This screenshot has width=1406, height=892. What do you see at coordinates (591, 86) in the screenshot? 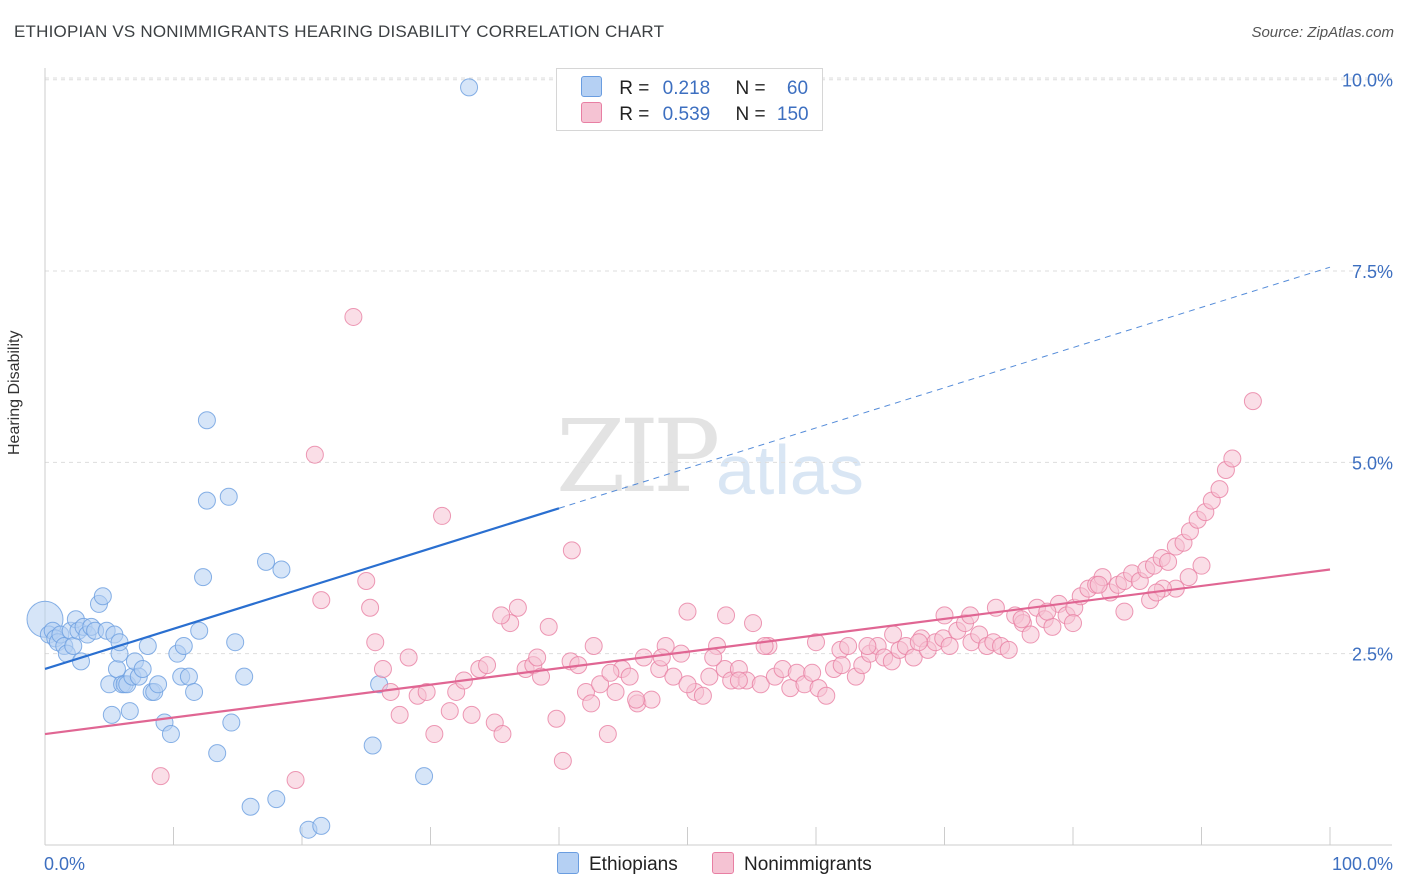
I see `legend-swatch-ethiopians` at bounding box center [591, 86].